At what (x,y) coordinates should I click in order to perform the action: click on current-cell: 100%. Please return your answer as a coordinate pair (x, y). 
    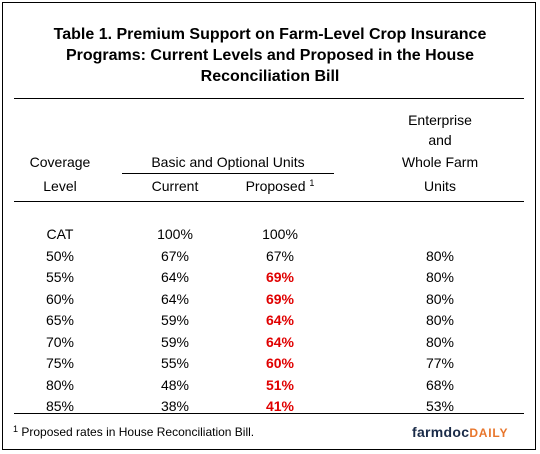
    Looking at the image, I should click on (175, 234).